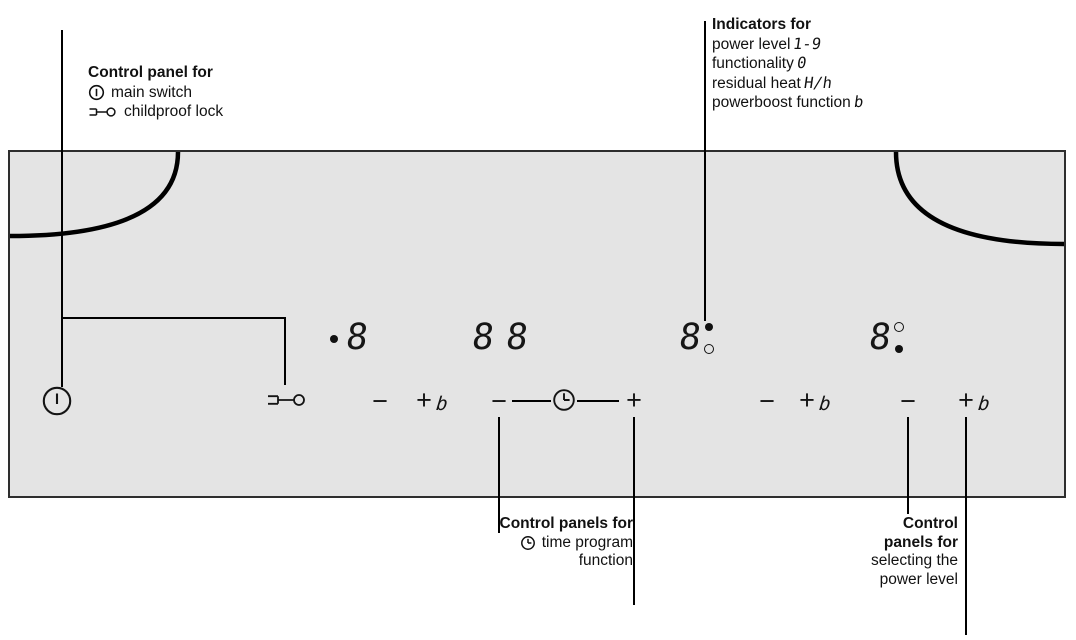  Describe the element at coordinates (531, 401) in the screenshot. I see `timer-connector-line-left` at that location.